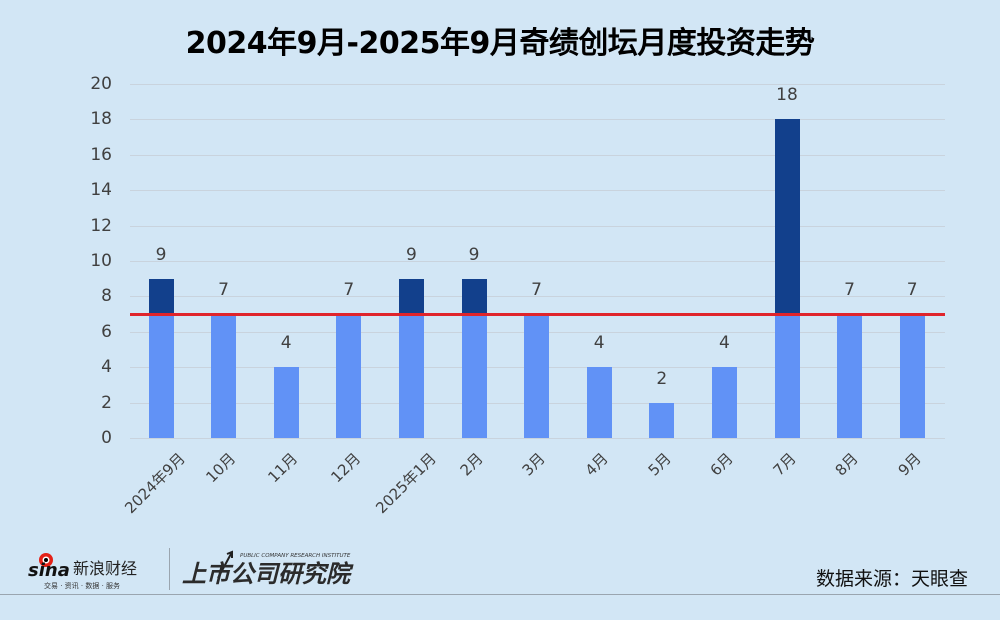  What do you see at coordinates (220, 468) in the screenshot?
I see `x-tick-label: 10月` at bounding box center [220, 468].